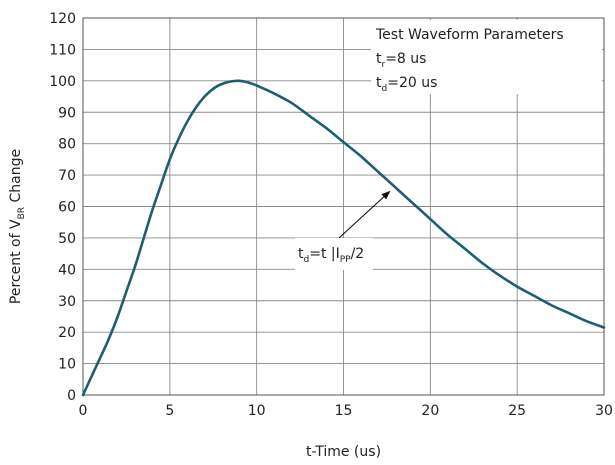  I want to click on y-tick-label: 10, so click(67, 365).